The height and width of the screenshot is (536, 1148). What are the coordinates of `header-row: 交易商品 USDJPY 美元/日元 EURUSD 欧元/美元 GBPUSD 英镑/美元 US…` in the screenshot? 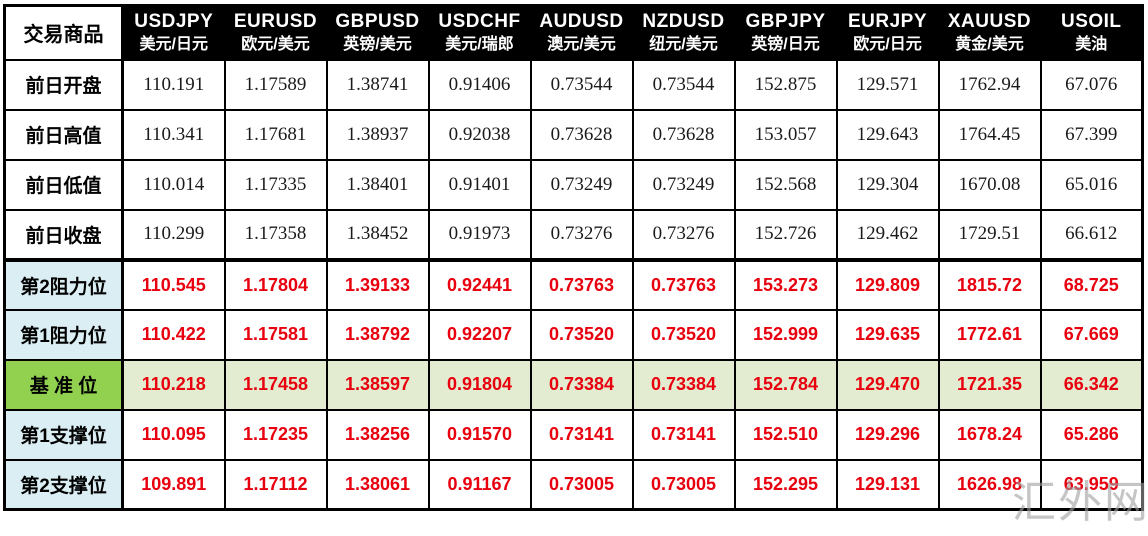 It's located at (573, 32).